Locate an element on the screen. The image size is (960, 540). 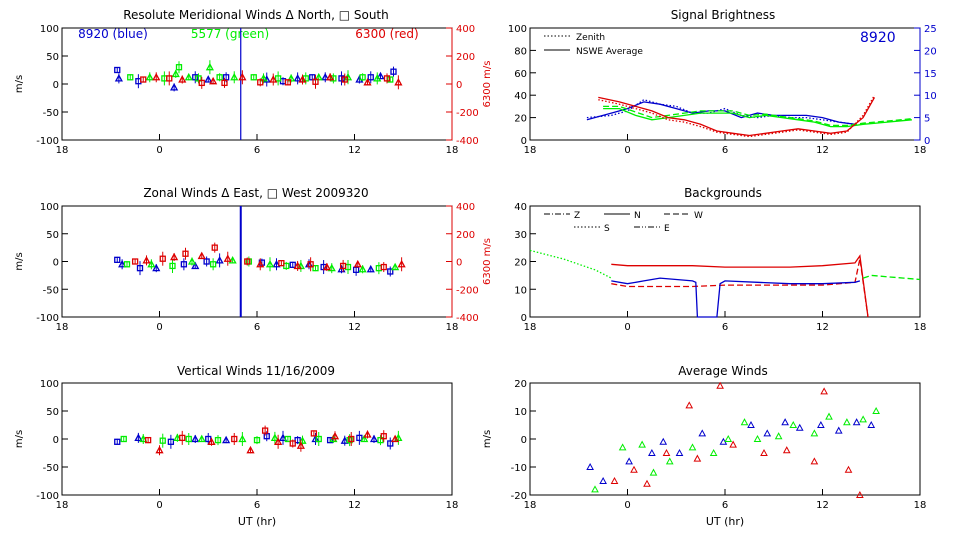
average-x-axis-label: UT (hr) is located at coordinates (725, 521).